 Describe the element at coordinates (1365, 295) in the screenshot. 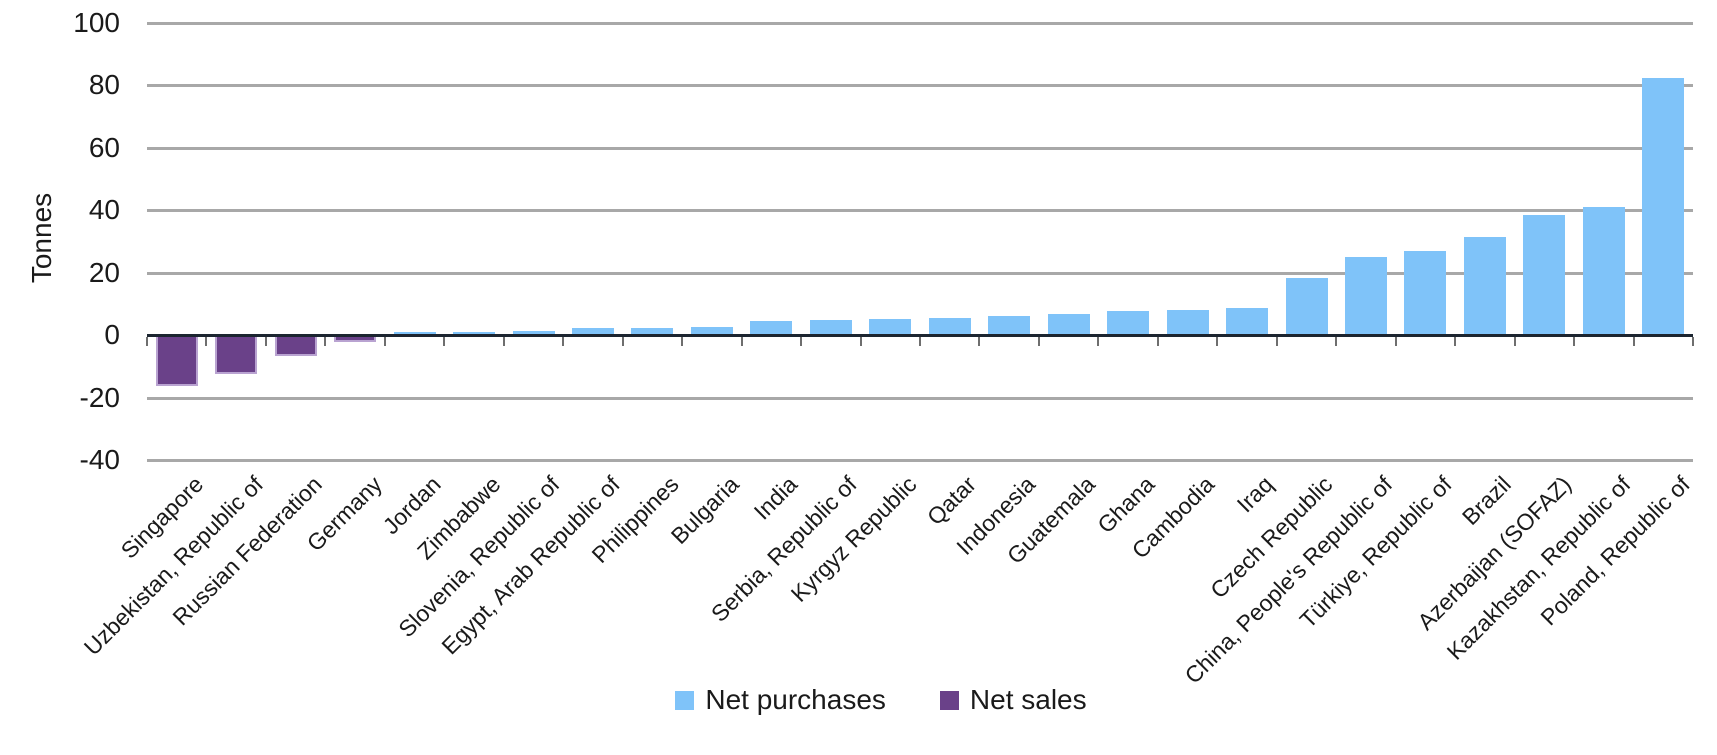

I see `bar-china-people-s-republic-of` at that location.